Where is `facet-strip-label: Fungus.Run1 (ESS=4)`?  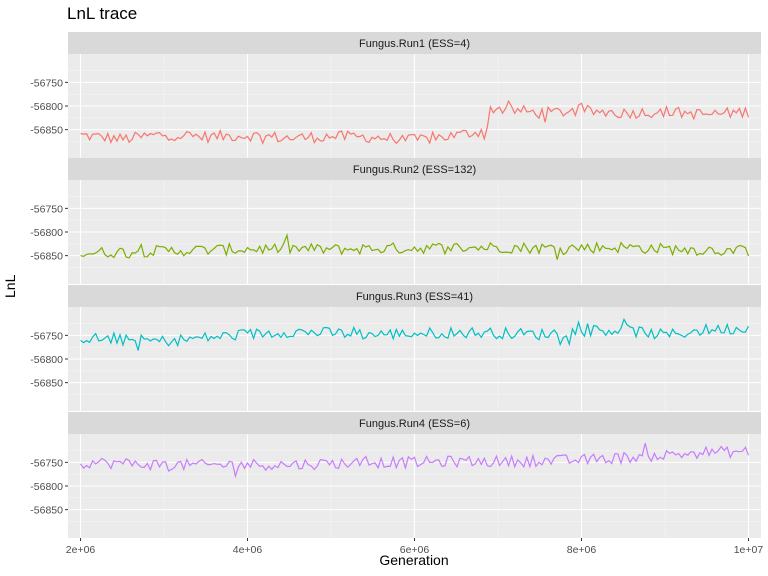 facet-strip-label: Fungus.Run1 (ESS=4) is located at coordinates (414, 44).